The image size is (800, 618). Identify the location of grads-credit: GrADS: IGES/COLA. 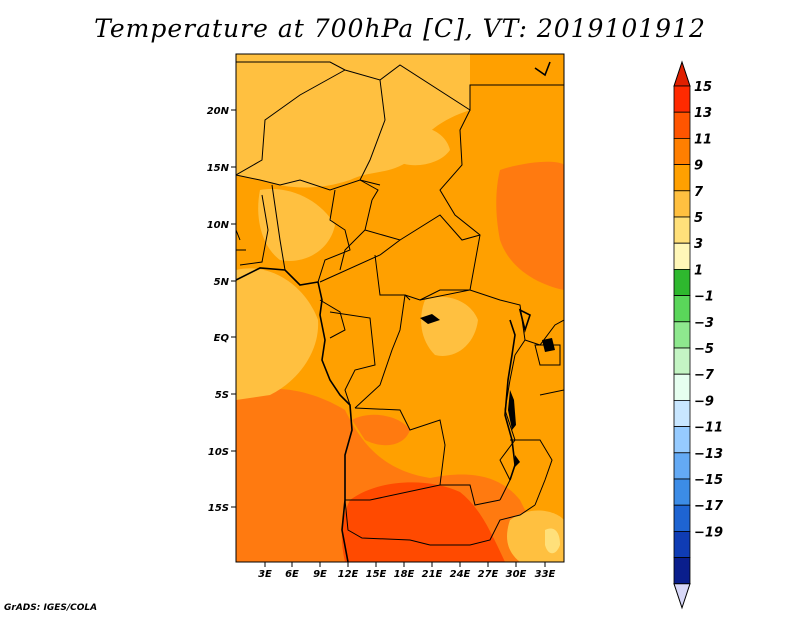
(51, 608).